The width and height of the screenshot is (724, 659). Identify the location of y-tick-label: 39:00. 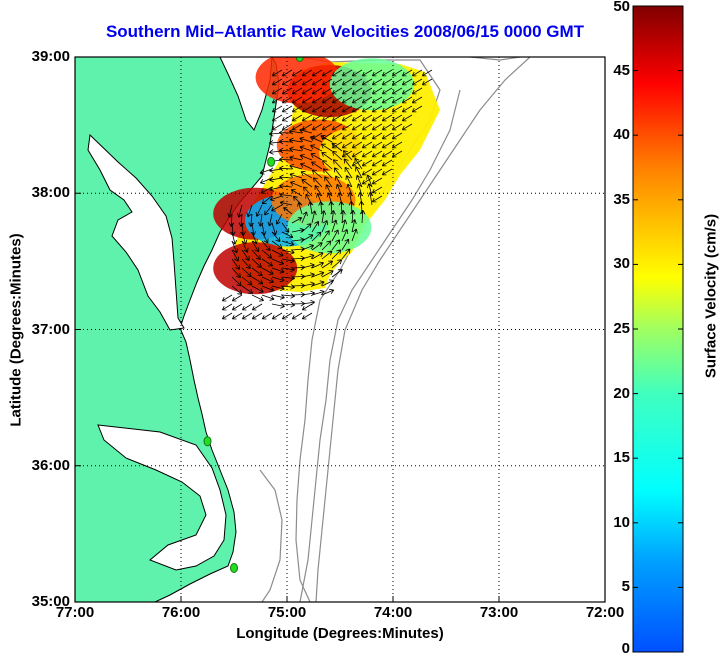
(50, 56).